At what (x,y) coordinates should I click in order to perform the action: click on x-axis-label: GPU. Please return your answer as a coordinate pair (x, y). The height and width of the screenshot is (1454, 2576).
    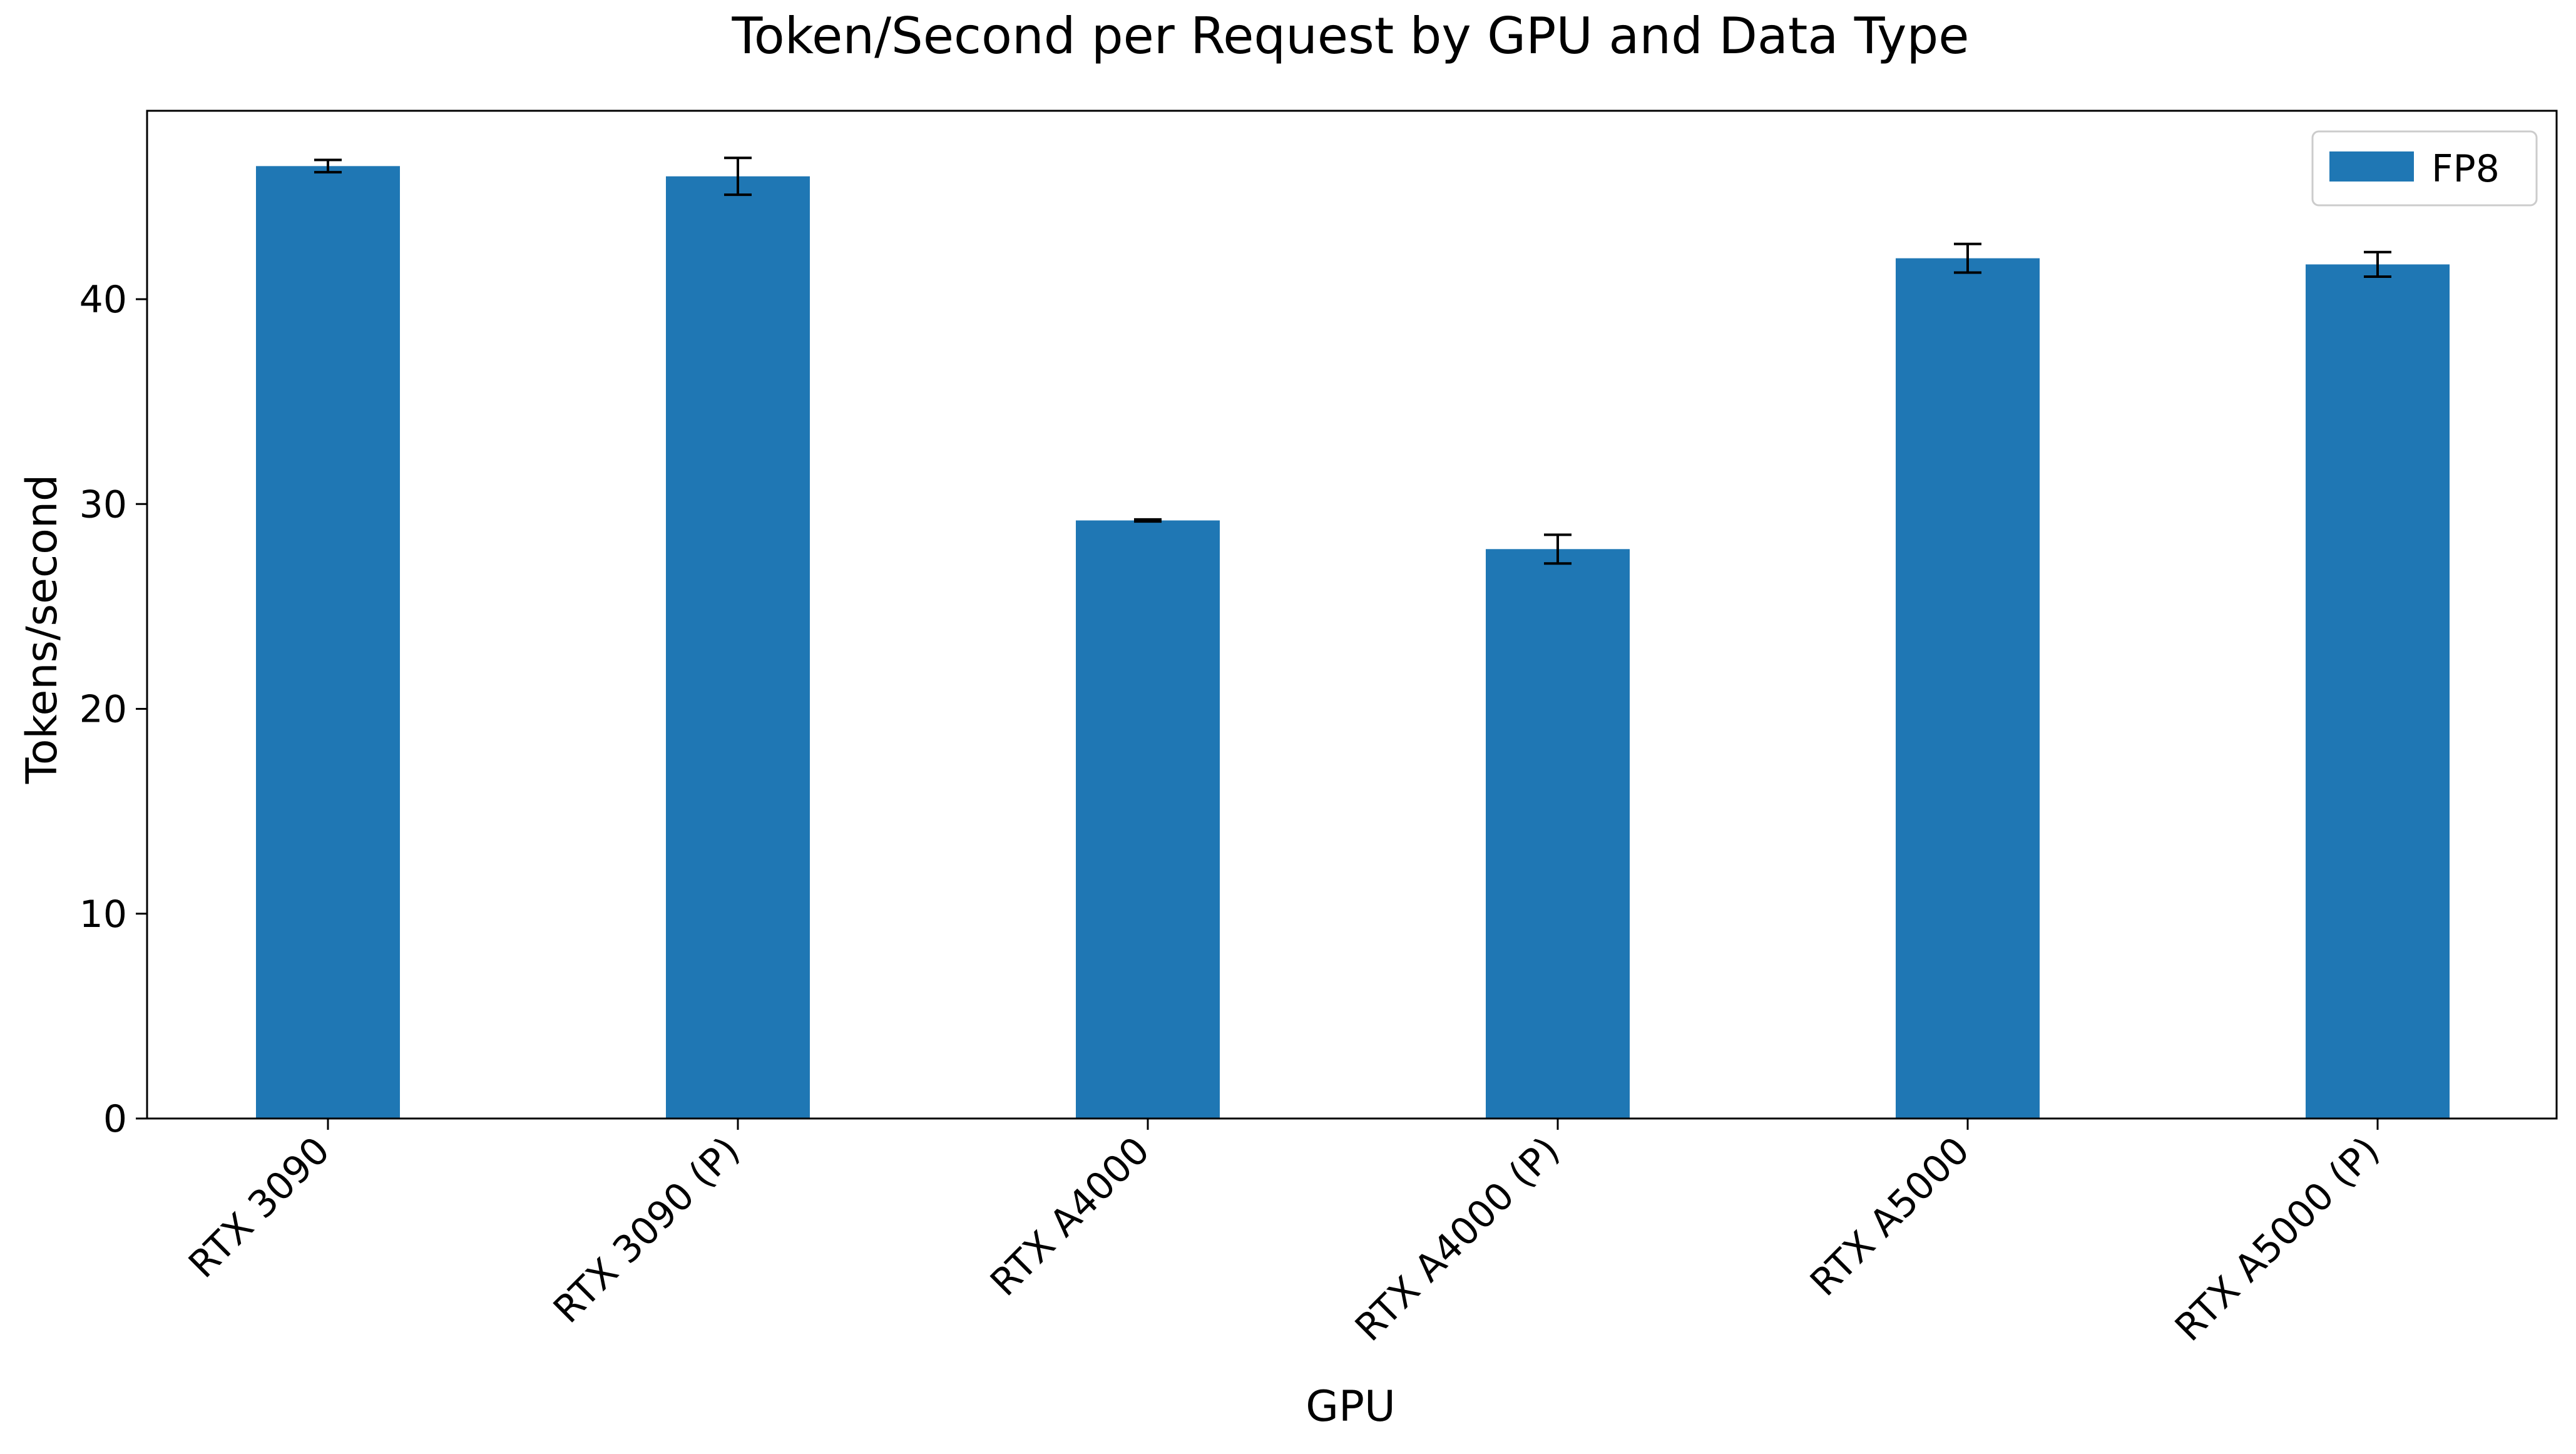
    Looking at the image, I should click on (1350, 1407).